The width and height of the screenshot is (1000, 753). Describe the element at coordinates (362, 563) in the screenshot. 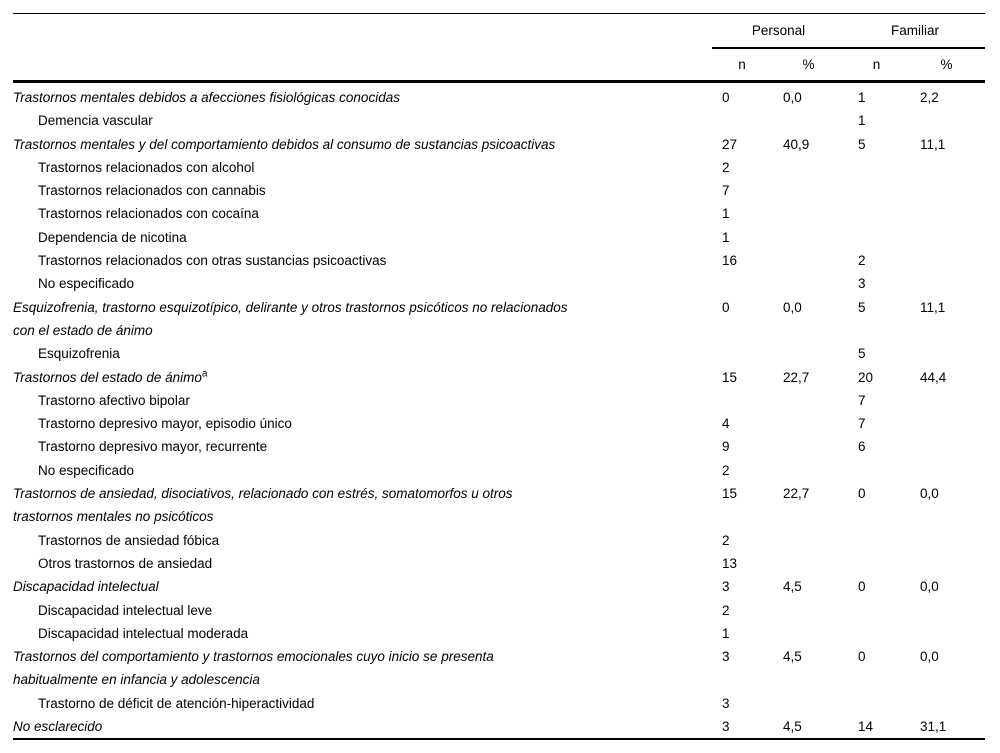

I see `row-label: Otros trastornos de ansiedad` at that location.